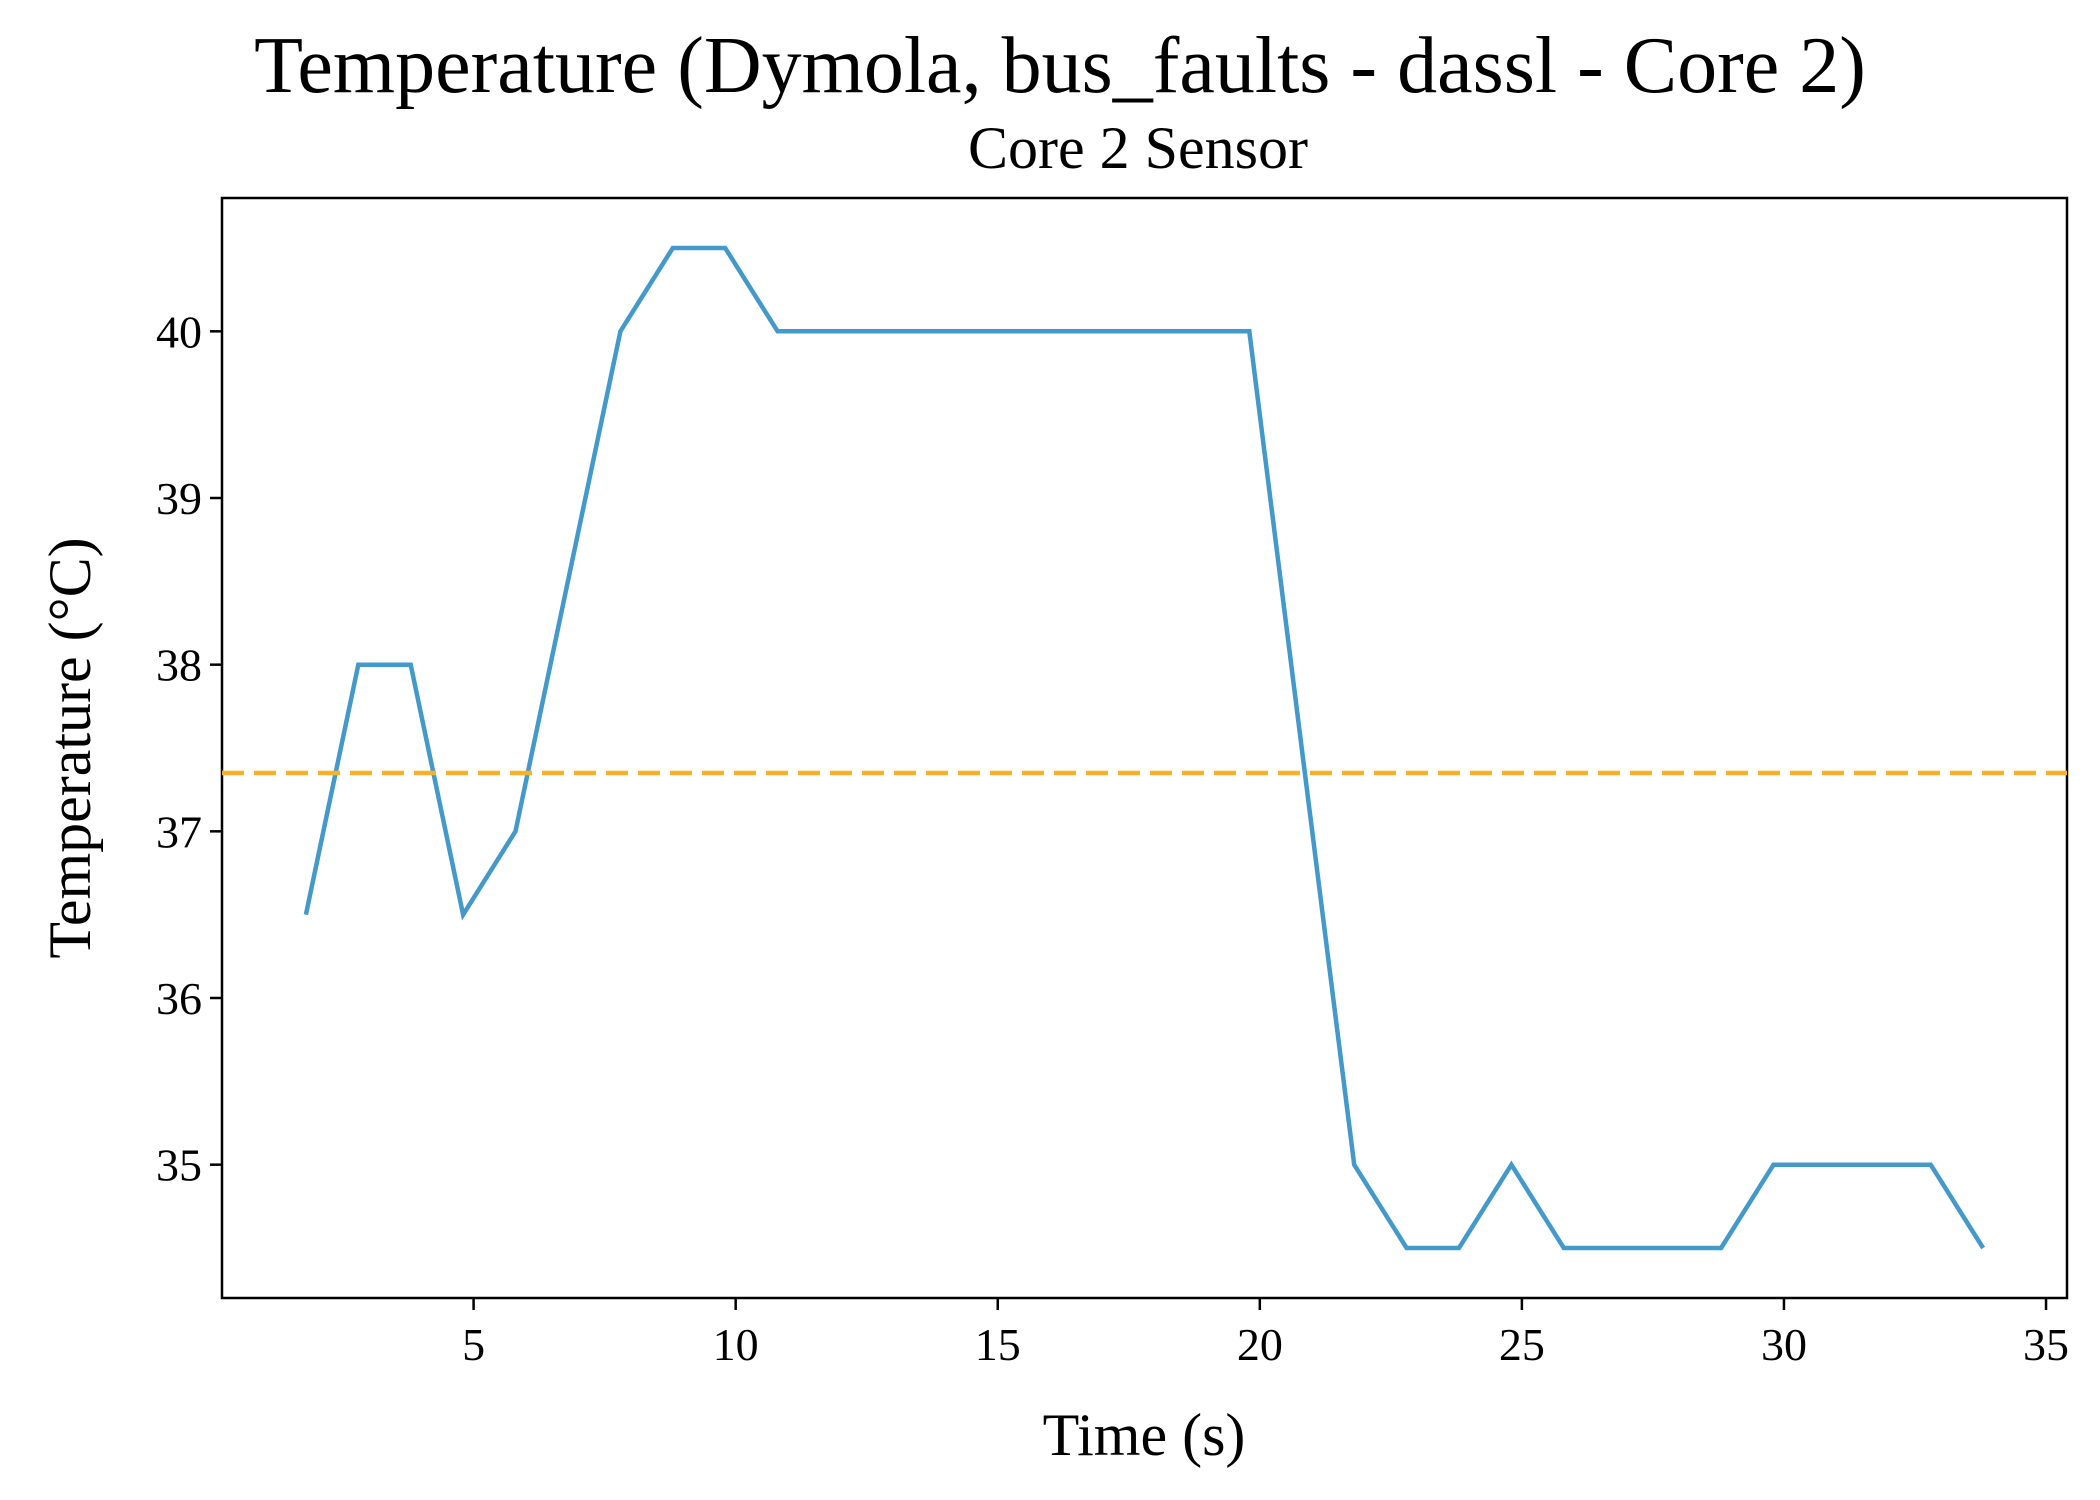 The height and width of the screenshot is (1500, 2100). What do you see at coordinates (1522, 1344) in the screenshot?
I see `x-tick-label: 25` at bounding box center [1522, 1344].